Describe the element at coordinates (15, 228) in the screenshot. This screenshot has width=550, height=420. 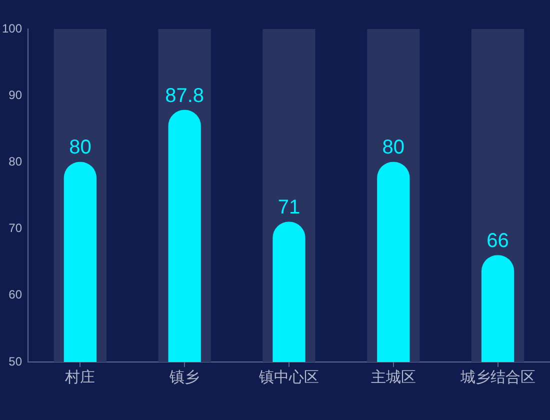
I see `y-tick-label: 70` at that location.